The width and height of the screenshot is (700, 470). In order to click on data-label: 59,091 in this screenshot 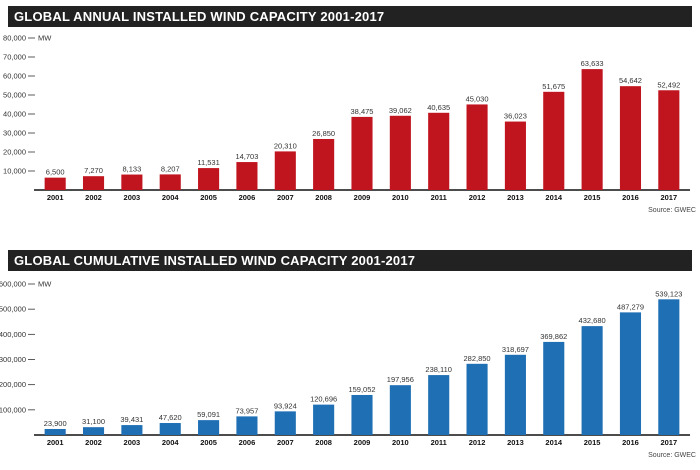, I will do `click(208, 414)`.